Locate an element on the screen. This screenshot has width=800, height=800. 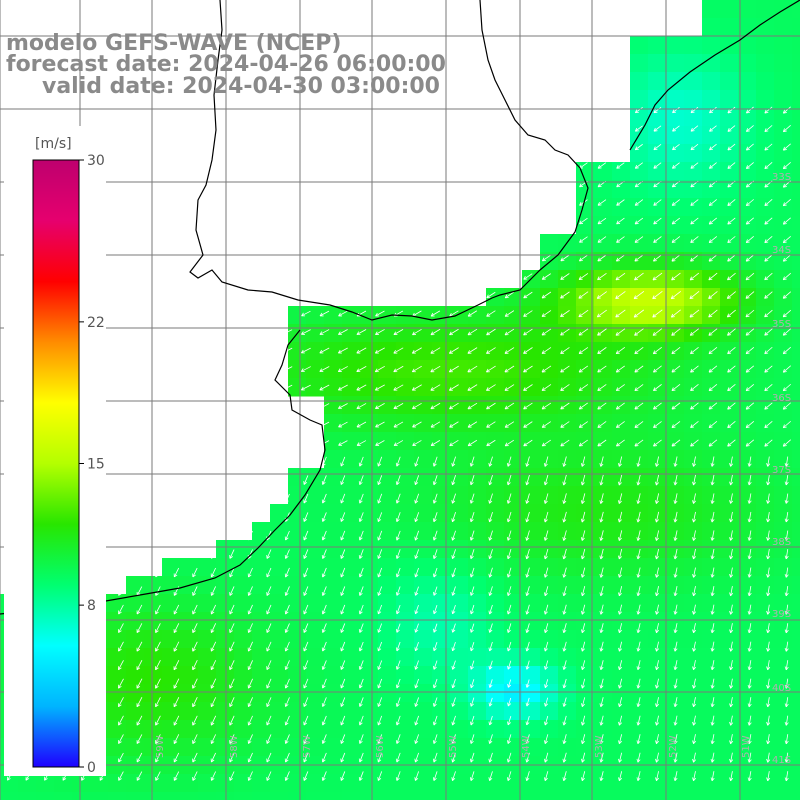
latitude-label: 35S is located at coordinates (781, 324).